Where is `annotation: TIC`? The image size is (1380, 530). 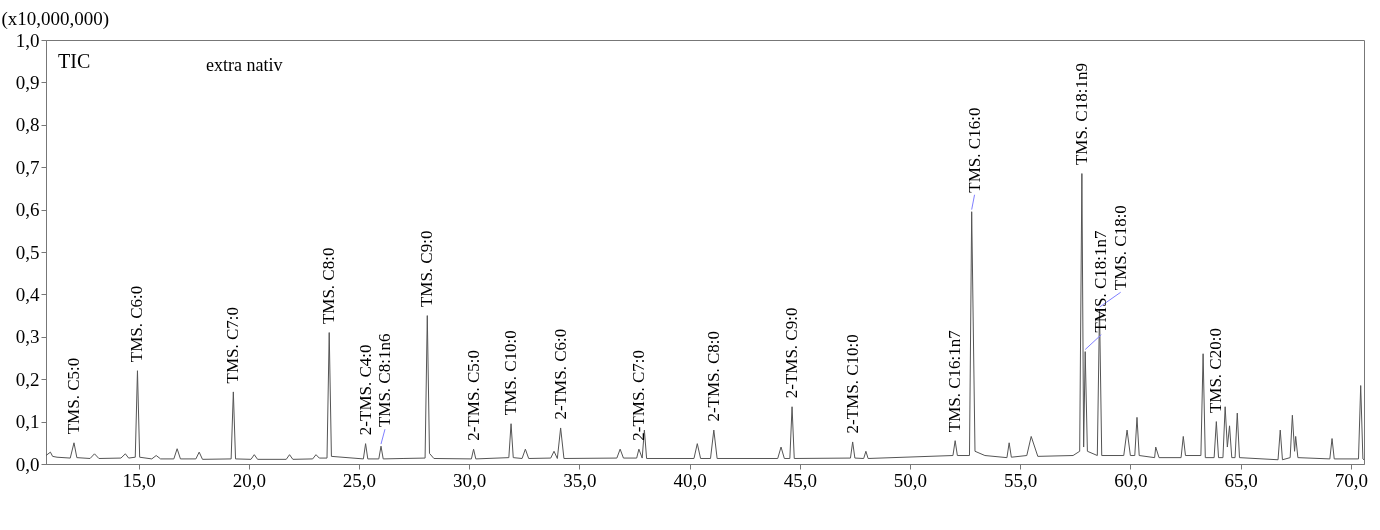
annotation: TIC is located at coordinates (74, 61).